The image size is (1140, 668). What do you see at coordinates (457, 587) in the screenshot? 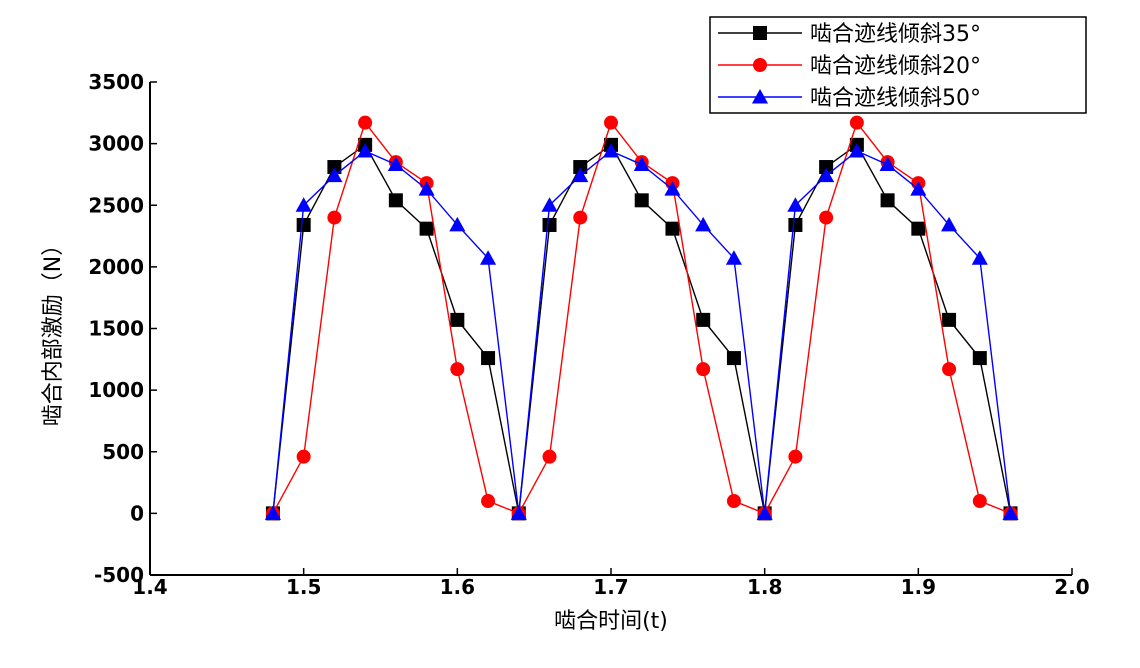
I see `x-tick-label: 1.6` at bounding box center [457, 587].